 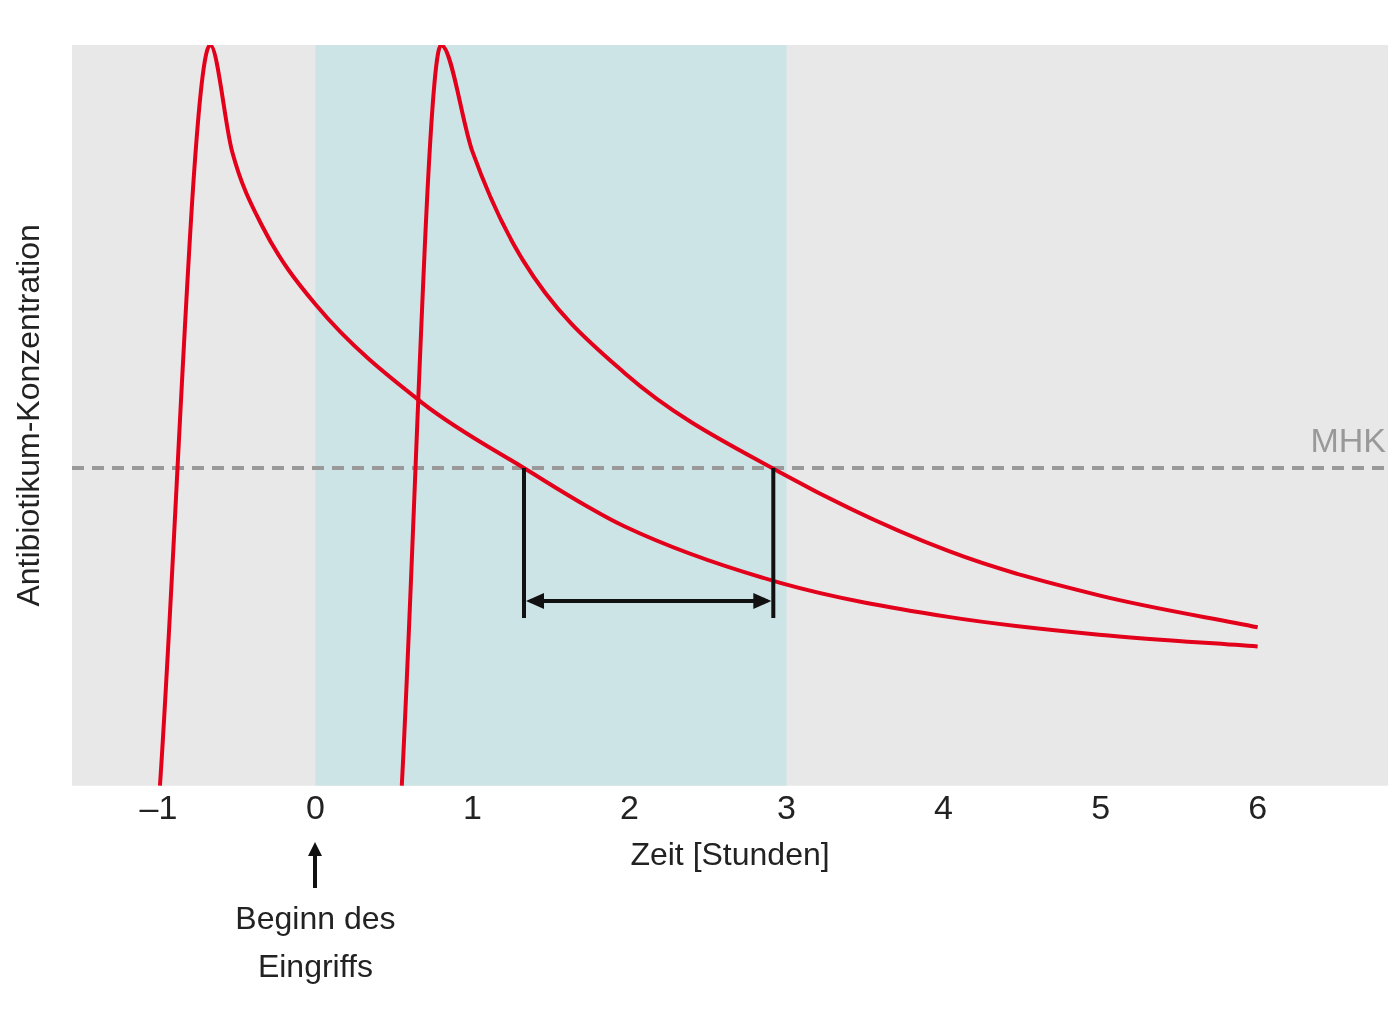 What do you see at coordinates (1348, 440) in the screenshot?
I see `ref-line-label: MHK` at bounding box center [1348, 440].